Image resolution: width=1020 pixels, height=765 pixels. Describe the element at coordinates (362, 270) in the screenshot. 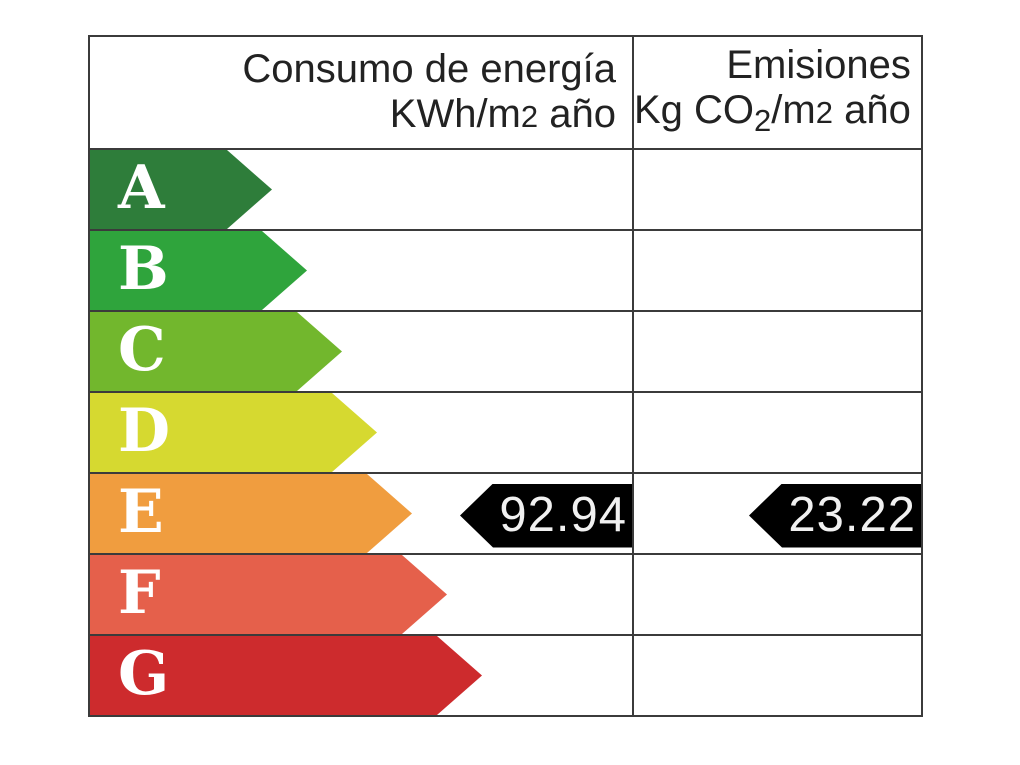

I see `consumption-cell-b: B` at that location.